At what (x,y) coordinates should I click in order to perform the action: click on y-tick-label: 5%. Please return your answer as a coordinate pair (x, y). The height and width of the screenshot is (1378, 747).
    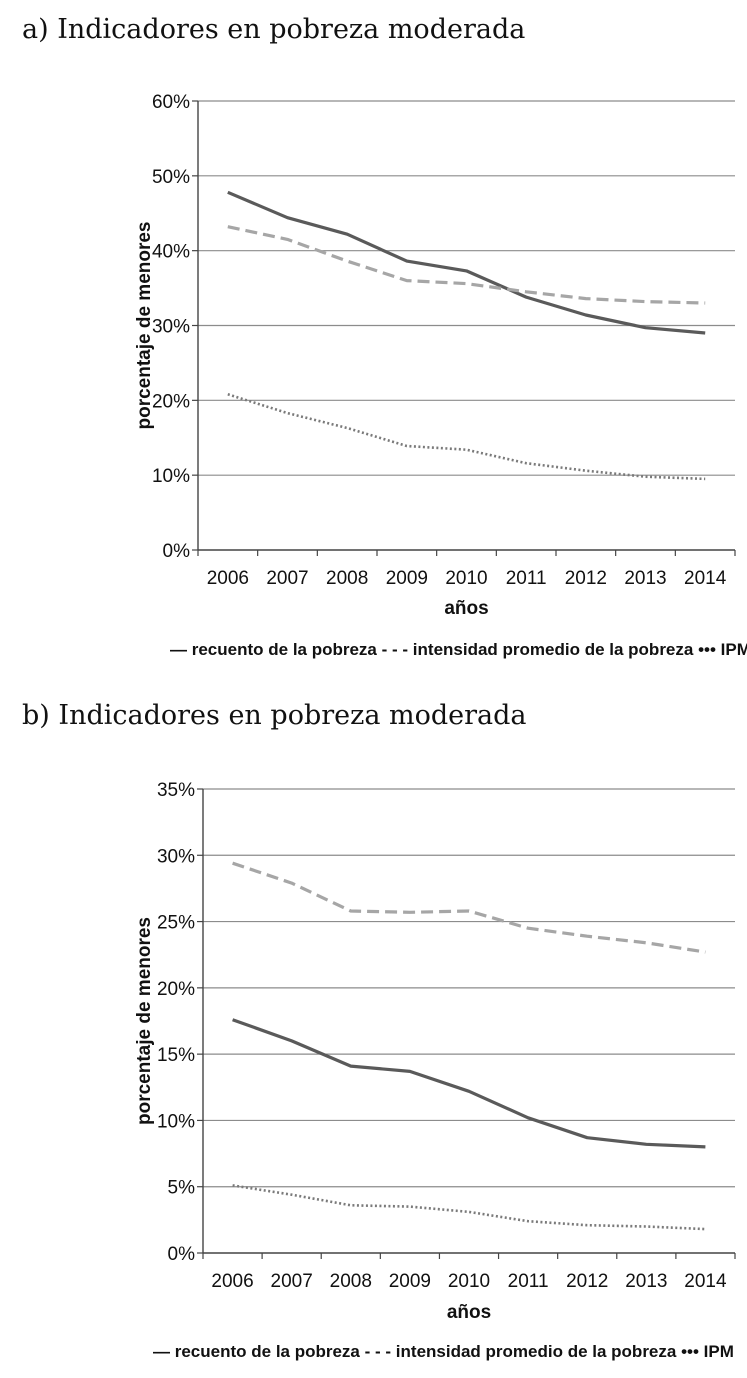
    Looking at the image, I should click on (182, 1188).